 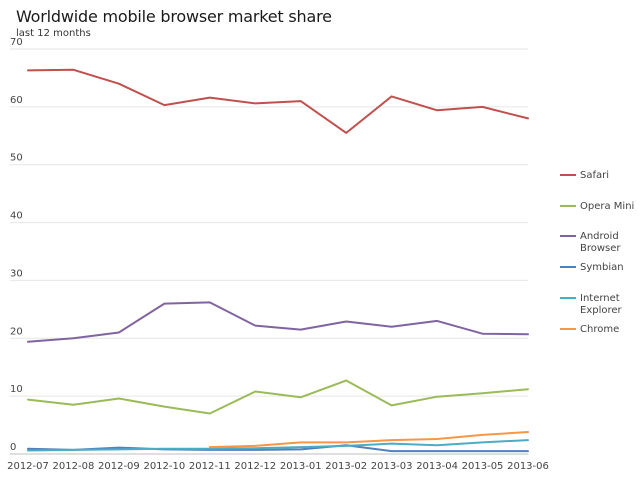 I want to click on legend-label: Browser, so click(x=600, y=248).